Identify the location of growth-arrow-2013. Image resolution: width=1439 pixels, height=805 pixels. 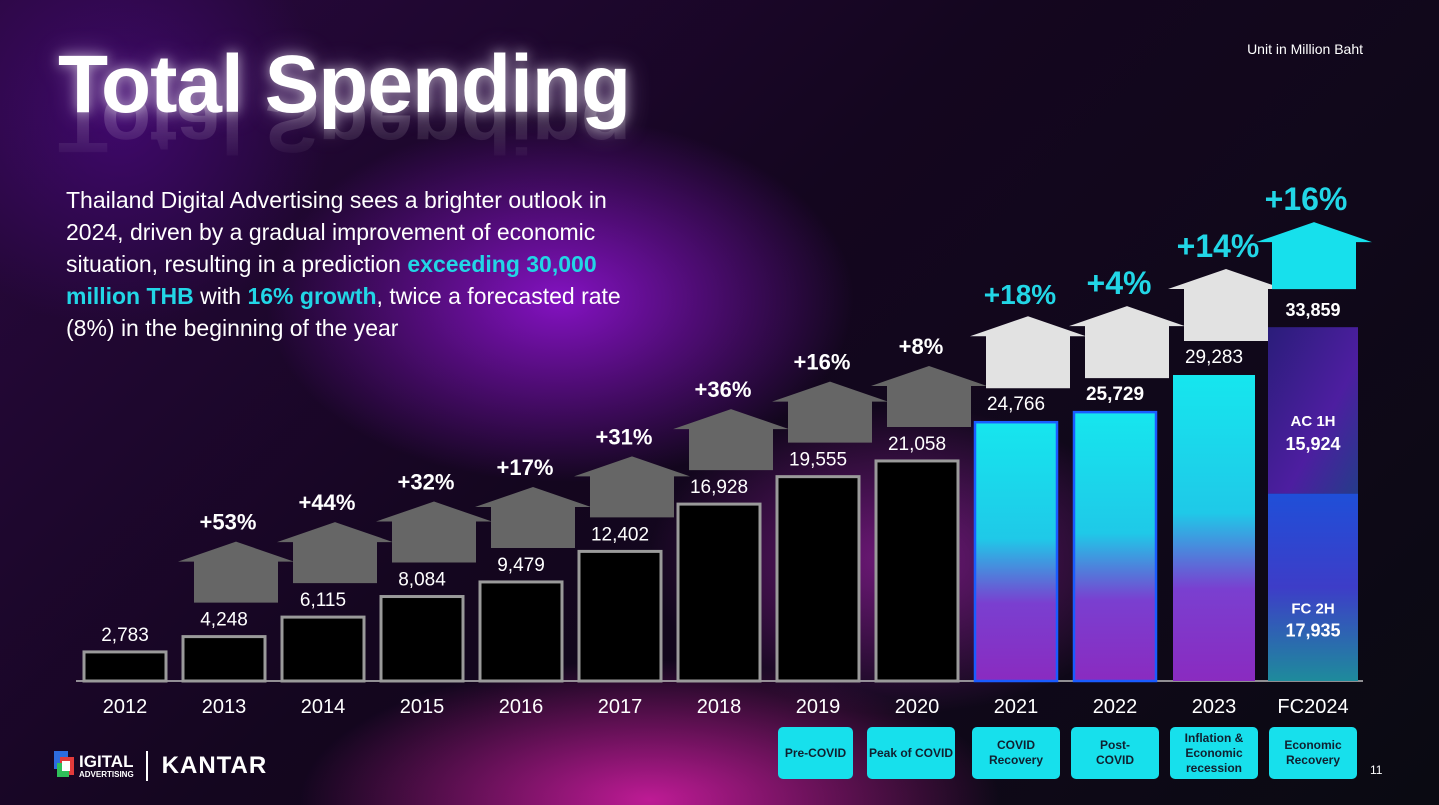
(236, 572).